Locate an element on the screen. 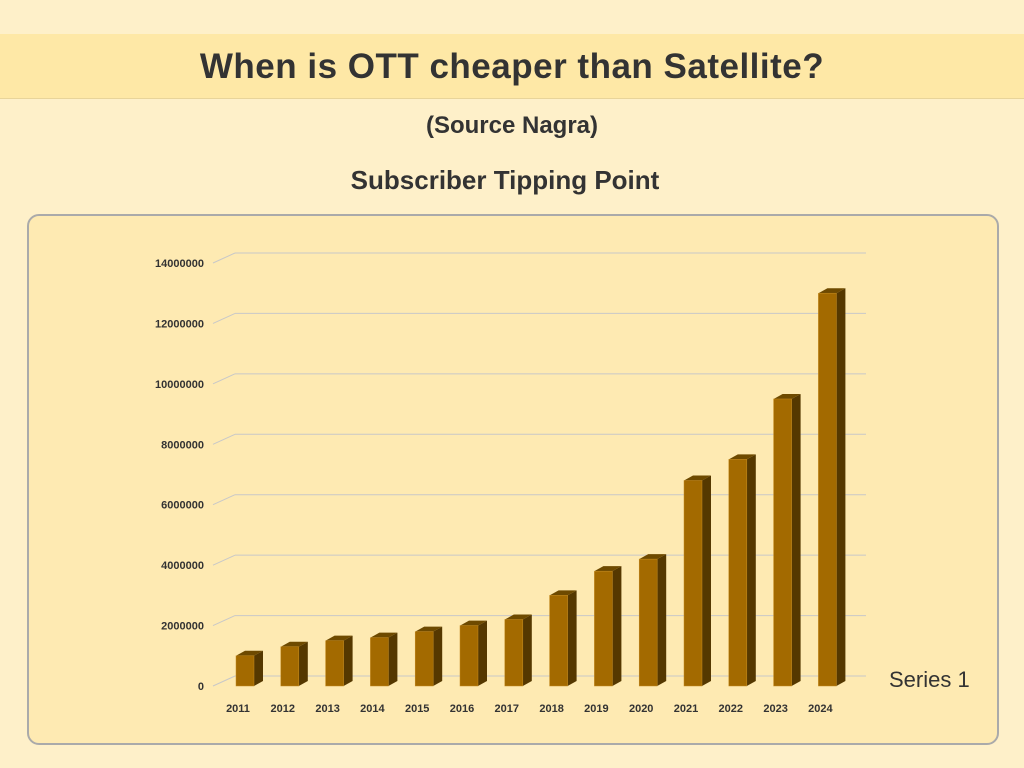 The width and height of the screenshot is (1024, 768). bar-2013 is located at coordinates (334, 663).